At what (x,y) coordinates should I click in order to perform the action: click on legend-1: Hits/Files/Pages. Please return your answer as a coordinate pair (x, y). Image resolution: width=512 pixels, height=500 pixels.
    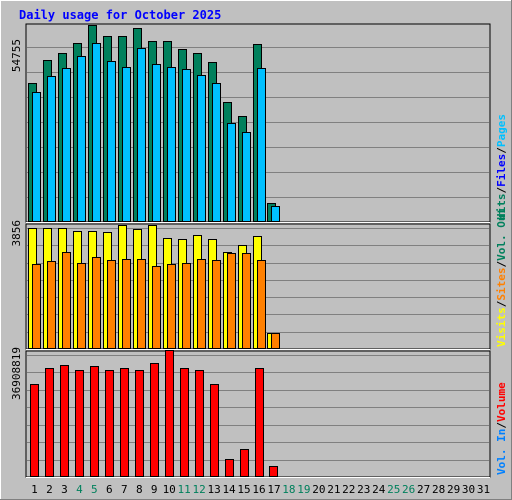
    Looking at the image, I should click on (501, 167).